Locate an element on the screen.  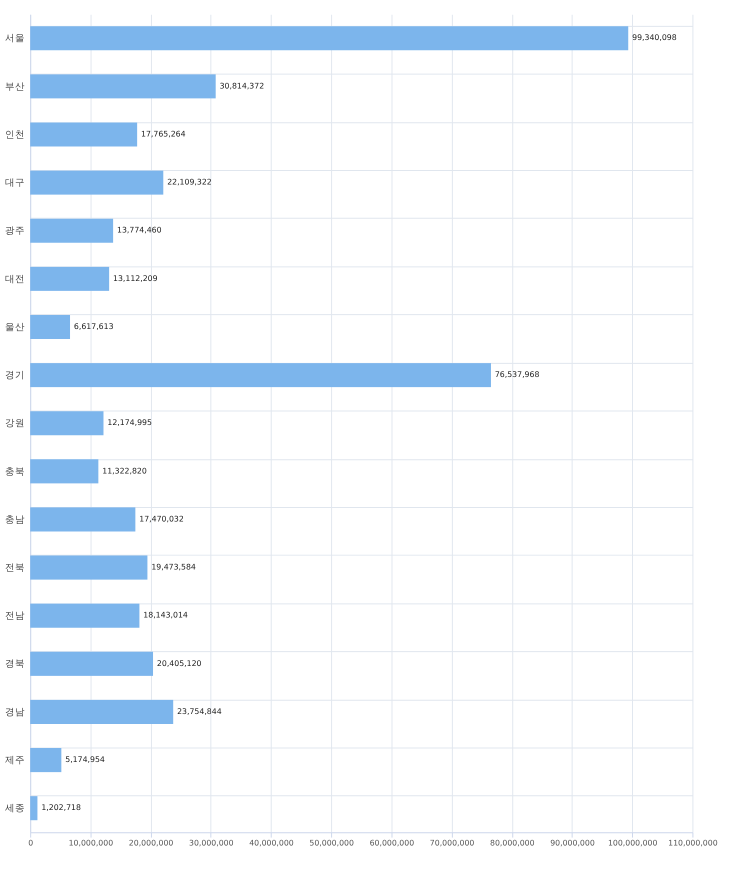
y-tick-label: 세종 is located at coordinates (14, 808).